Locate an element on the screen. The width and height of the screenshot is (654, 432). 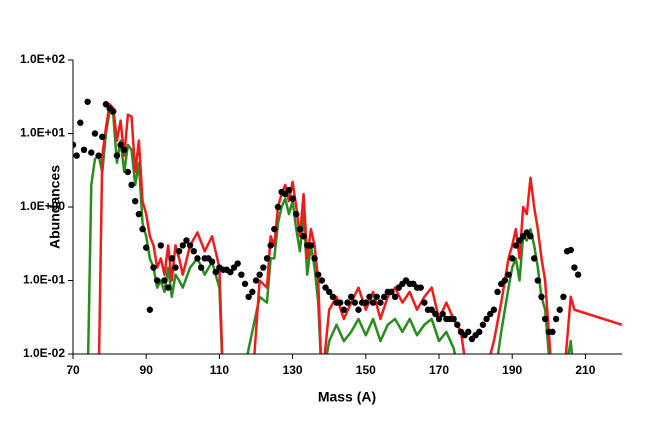
y-tick-label: 1.0E+00 is located at coordinates (42, 206).